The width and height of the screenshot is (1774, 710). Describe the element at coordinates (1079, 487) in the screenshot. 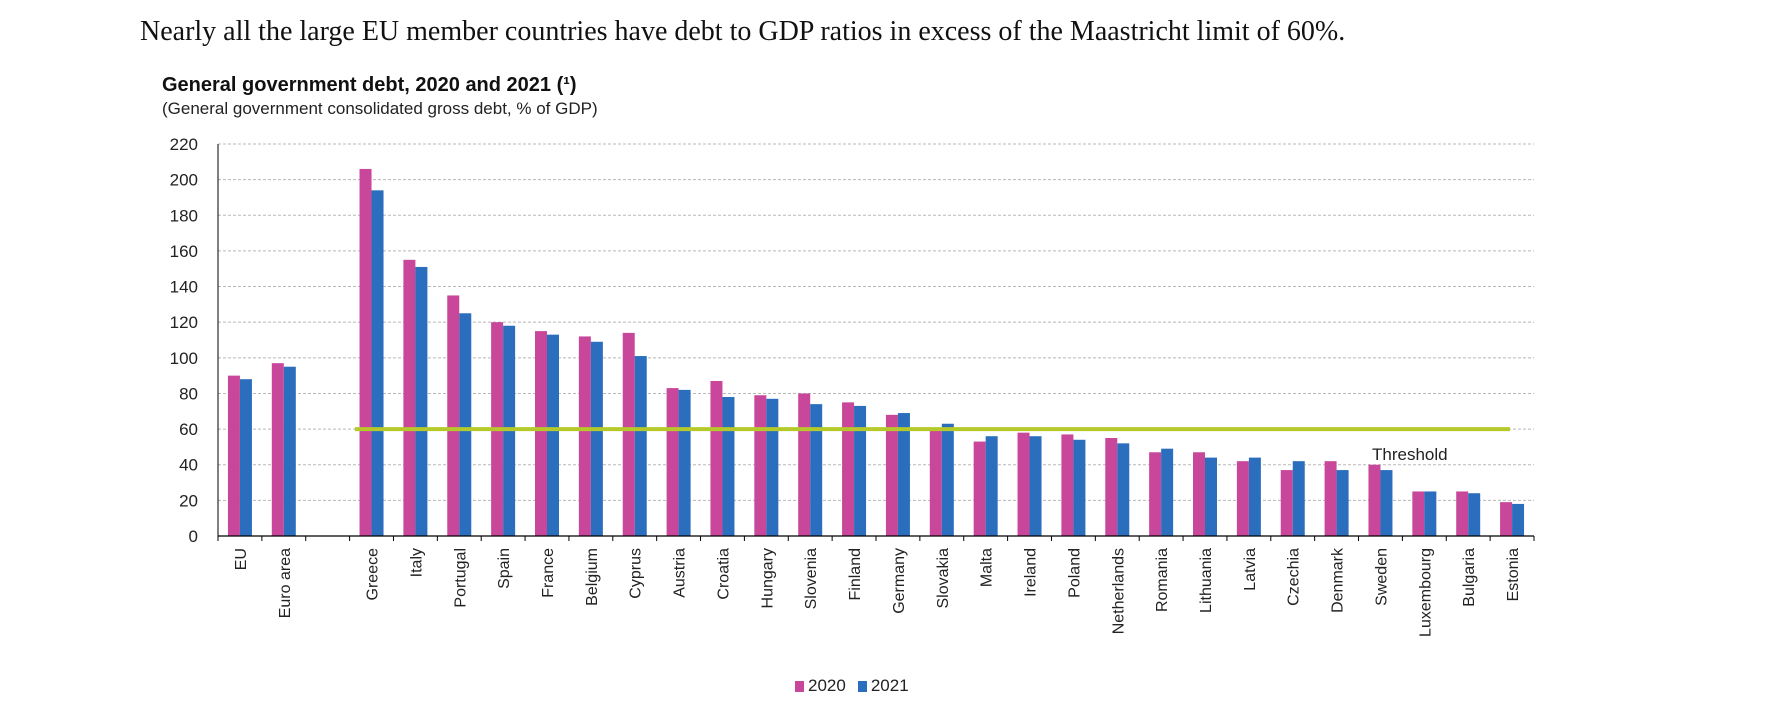

I see `bar-2021-poland` at that location.